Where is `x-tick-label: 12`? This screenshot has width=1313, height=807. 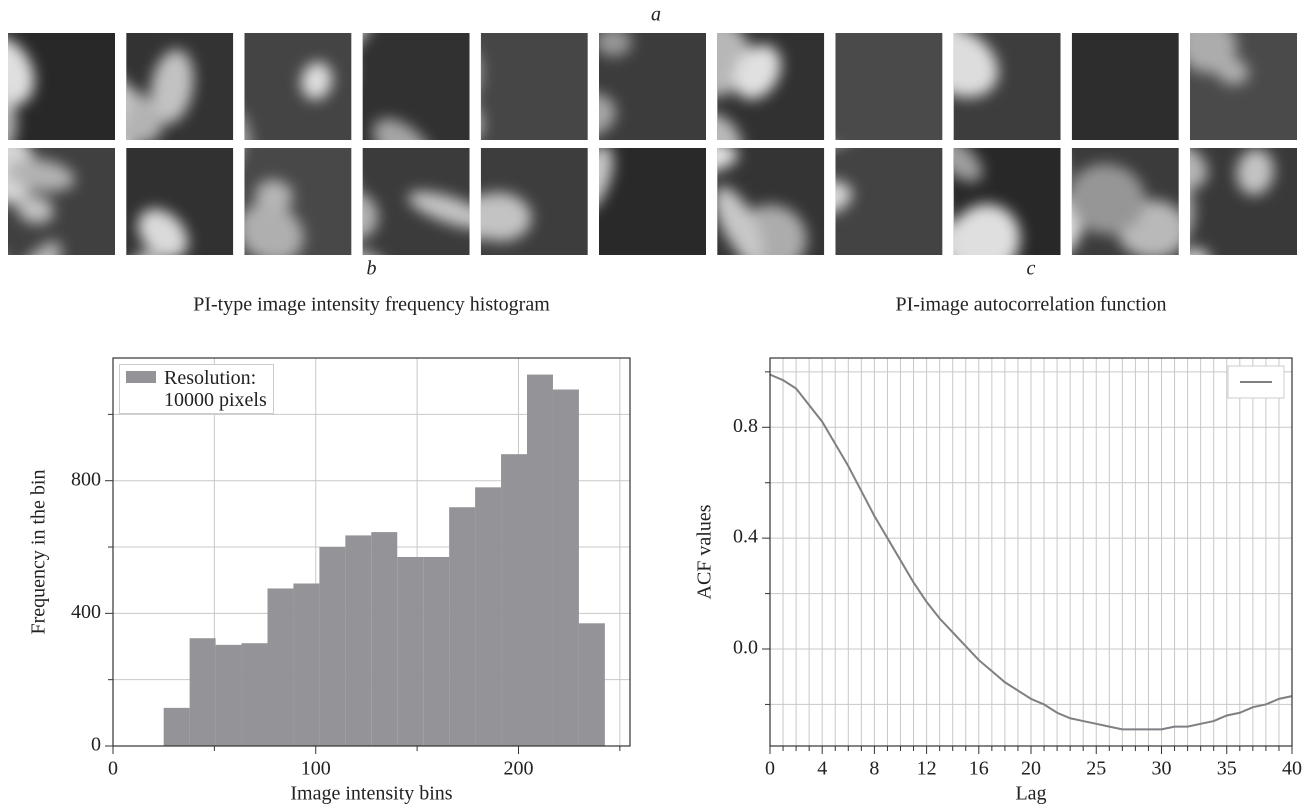 x-tick-label: 12 is located at coordinates (927, 769).